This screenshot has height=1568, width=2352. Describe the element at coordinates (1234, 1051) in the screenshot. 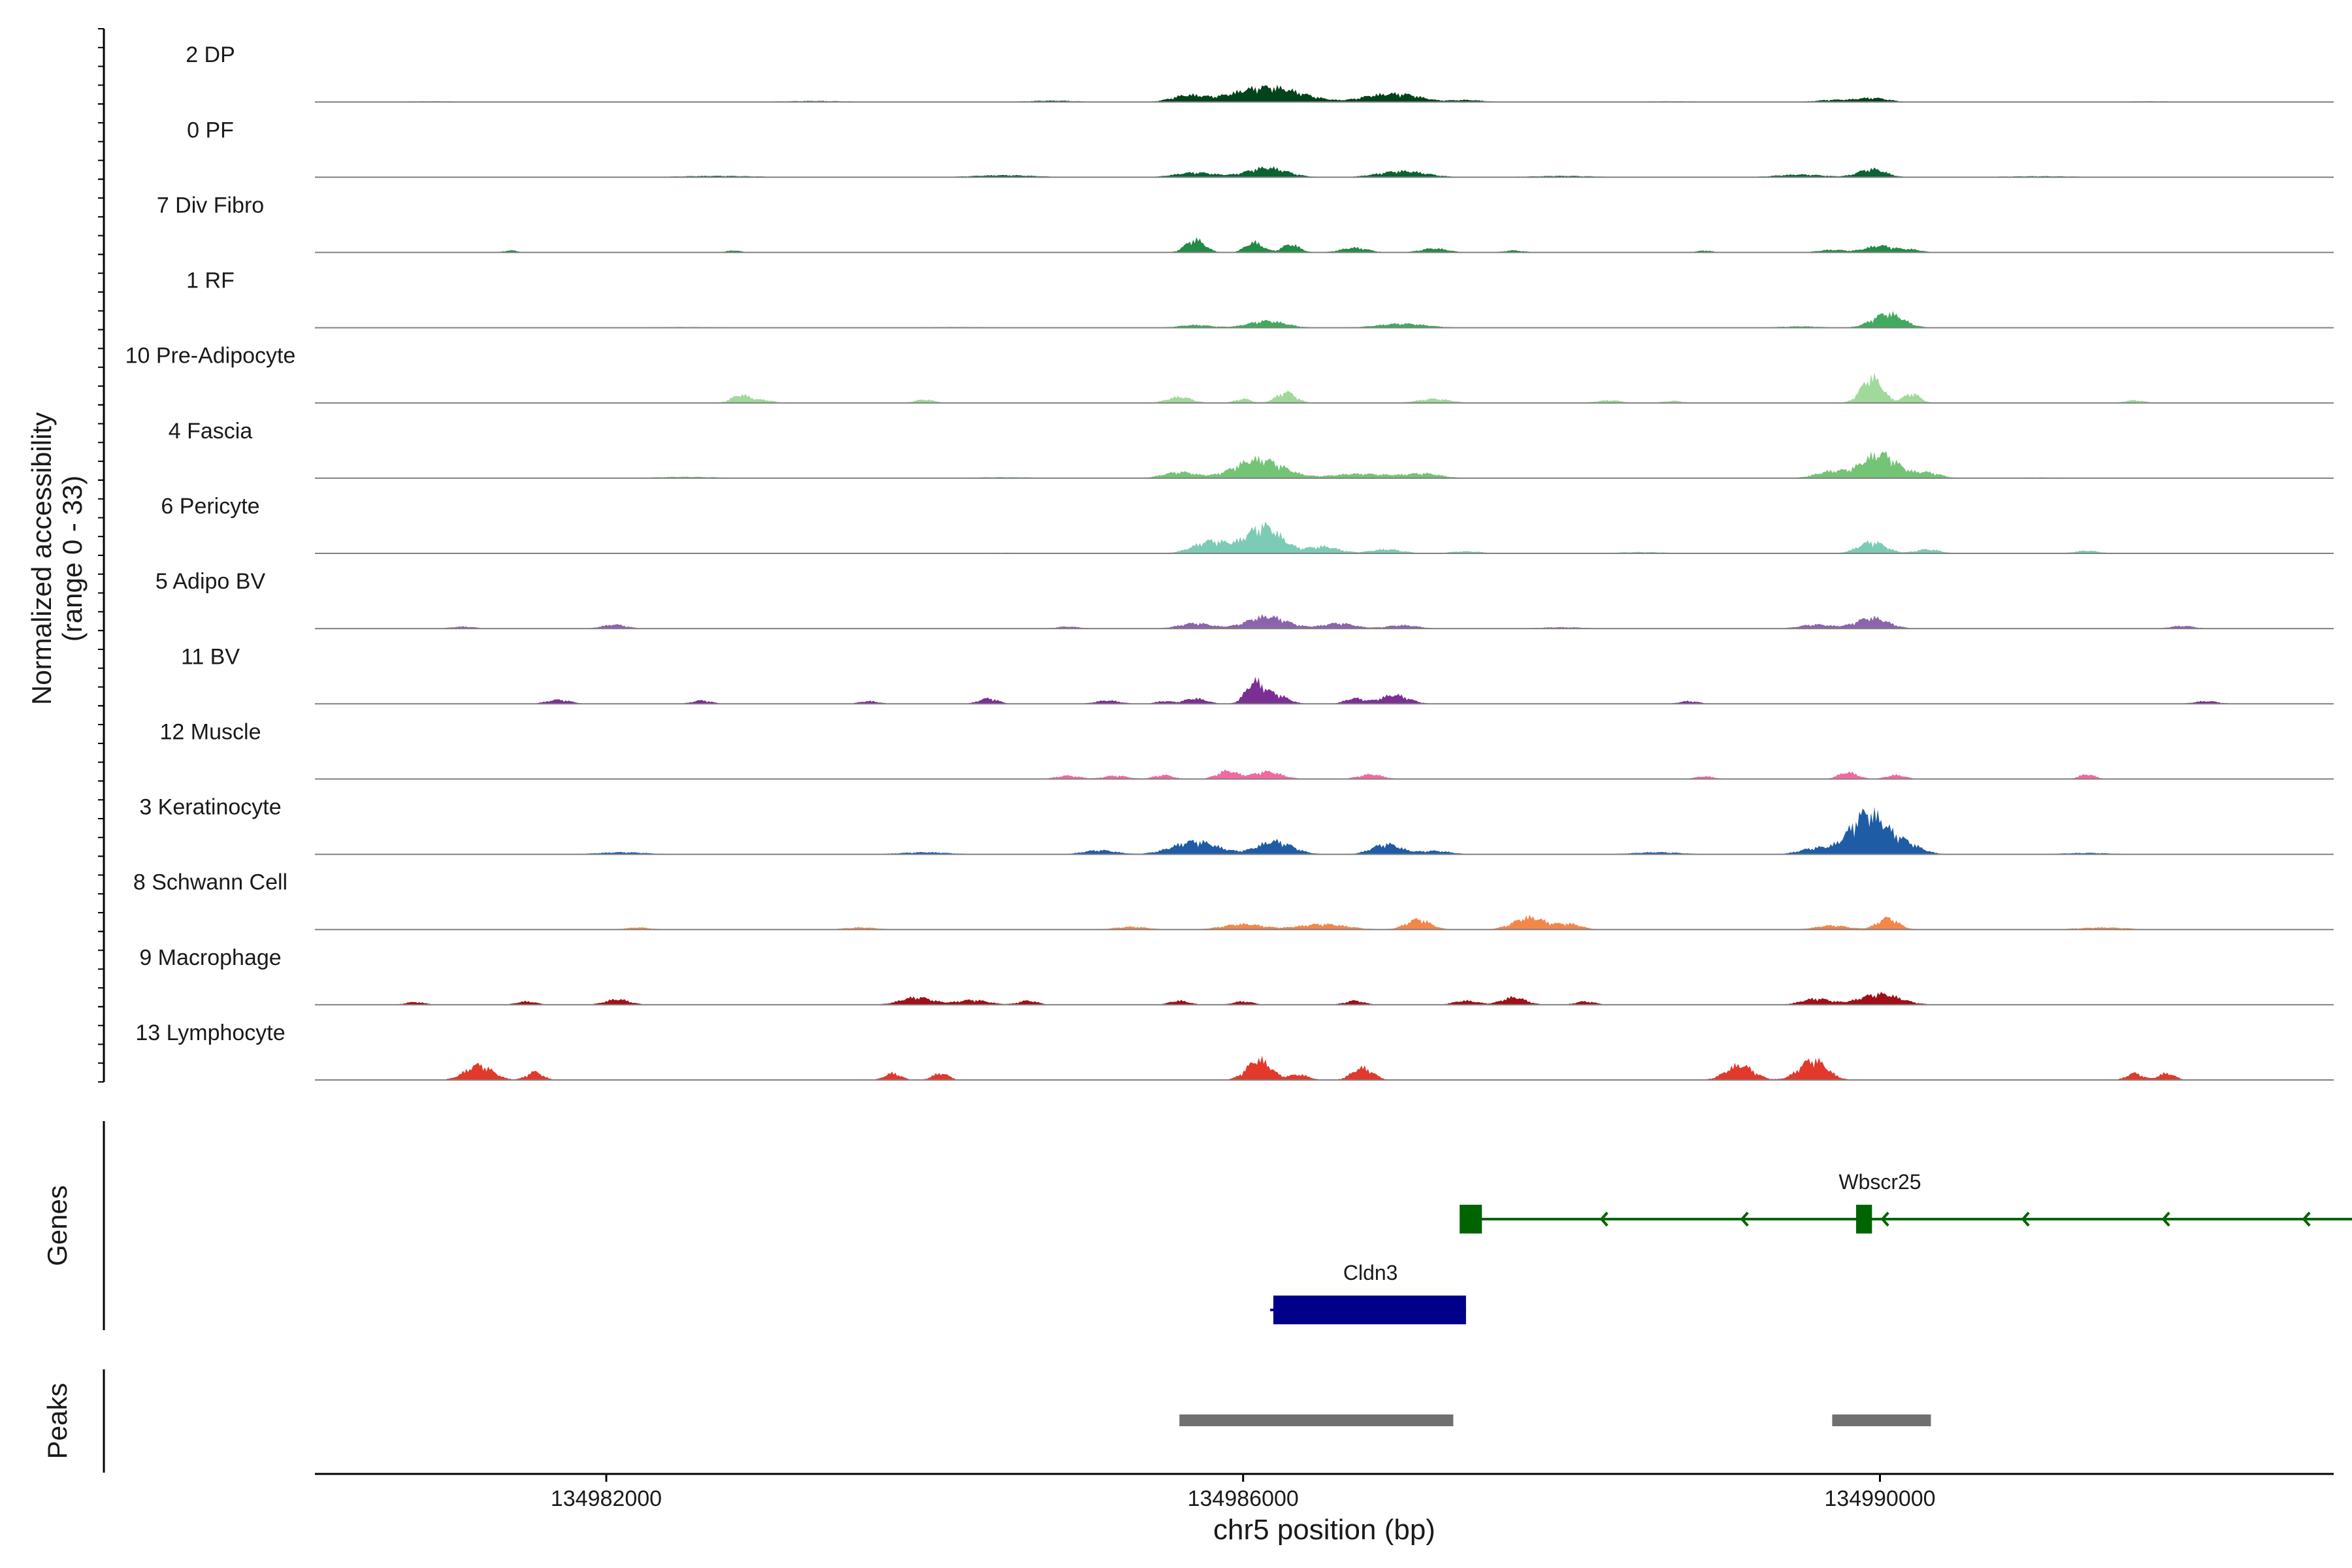

I see `track-13-lymphocyte: 13 Lymphocyte` at that location.